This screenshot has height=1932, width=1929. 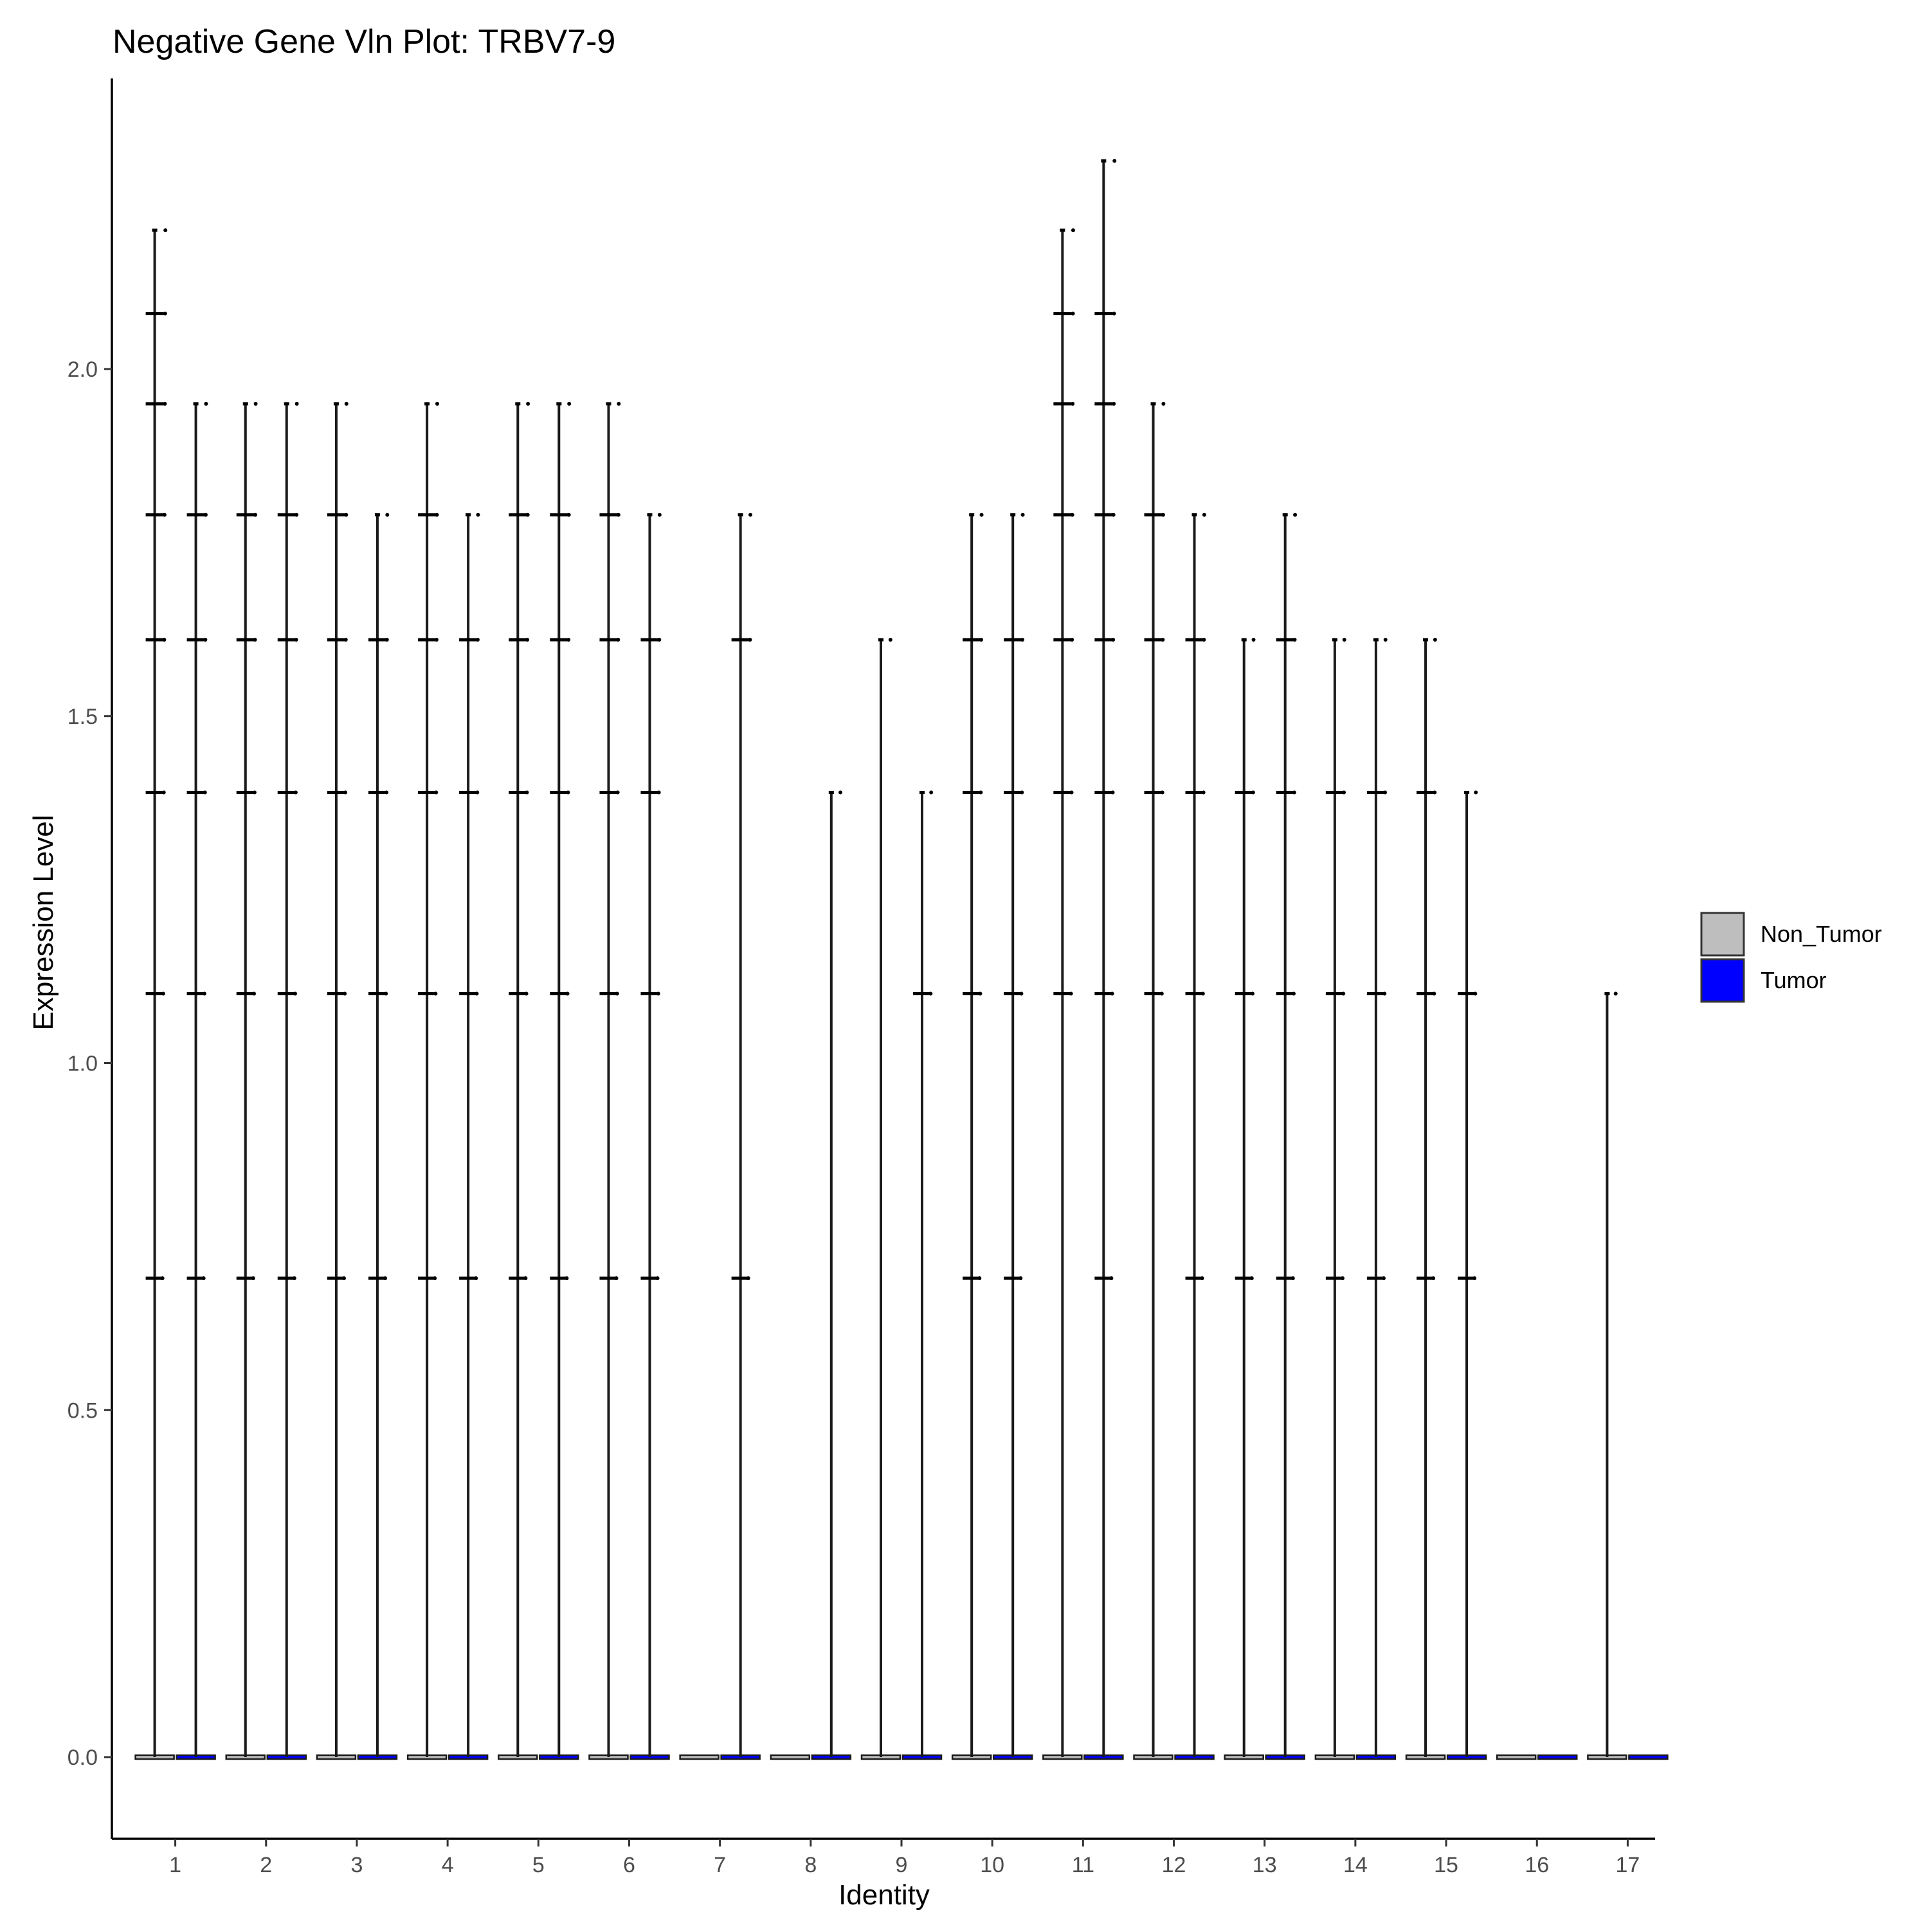 What do you see at coordinates (1265, 1865) in the screenshot?
I see `x-tick-label: 13` at bounding box center [1265, 1865].